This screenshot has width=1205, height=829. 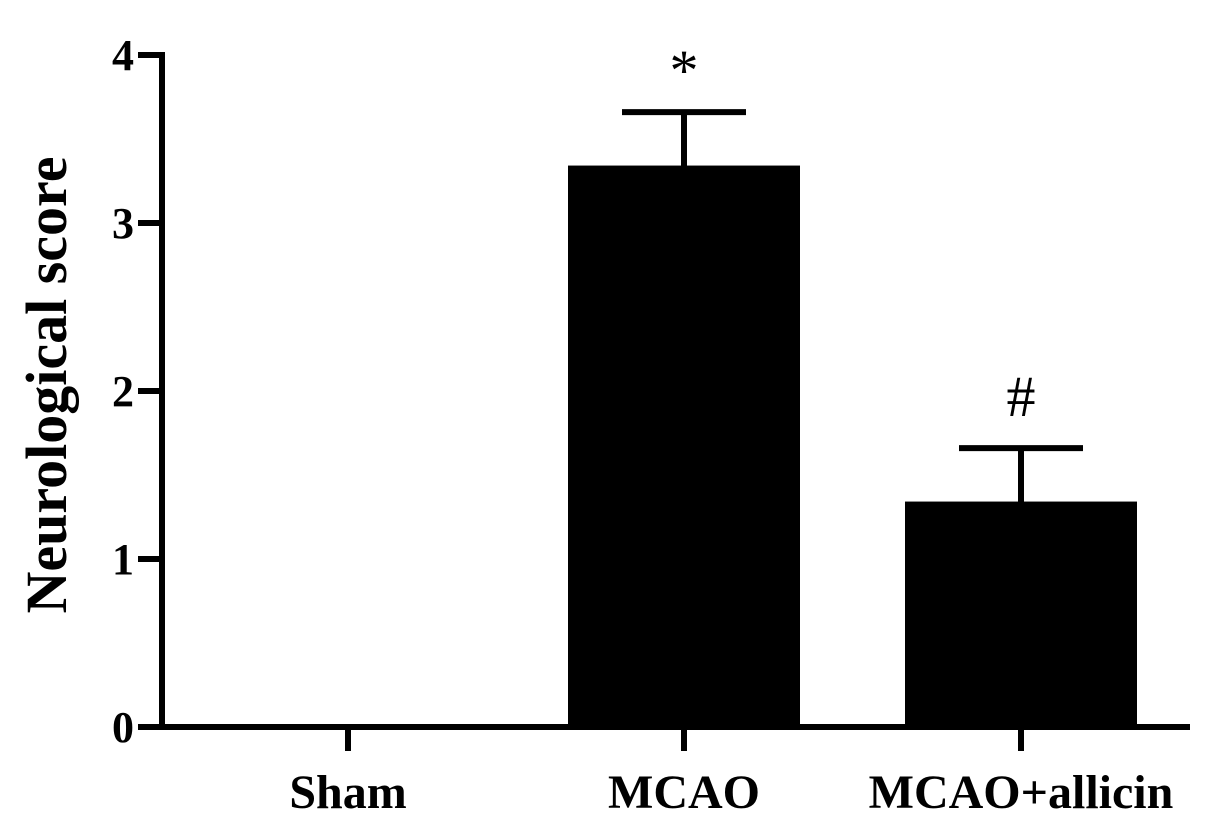 What do you see at coordinates (123, 55) in the screenshot?
I see `y-tick-label-4: 4` at bounding box center [123, 55].